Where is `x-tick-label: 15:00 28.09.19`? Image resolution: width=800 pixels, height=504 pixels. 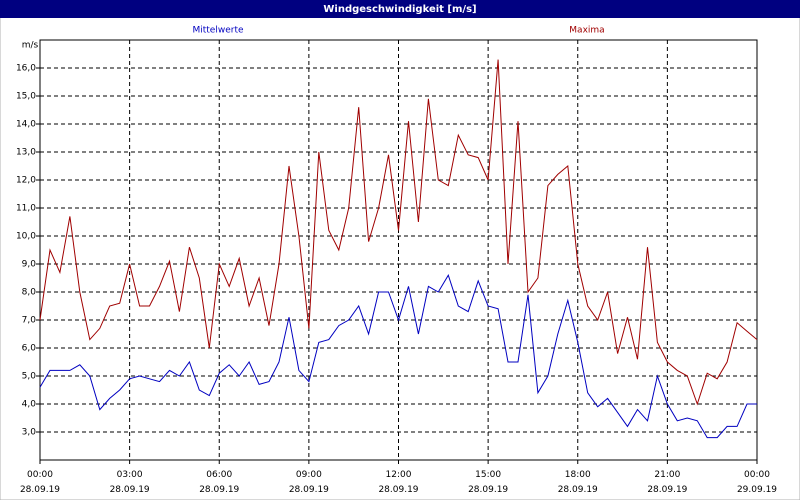 x-tick-label: 15:00 28.09.19 is located at coordinates (488, 482).